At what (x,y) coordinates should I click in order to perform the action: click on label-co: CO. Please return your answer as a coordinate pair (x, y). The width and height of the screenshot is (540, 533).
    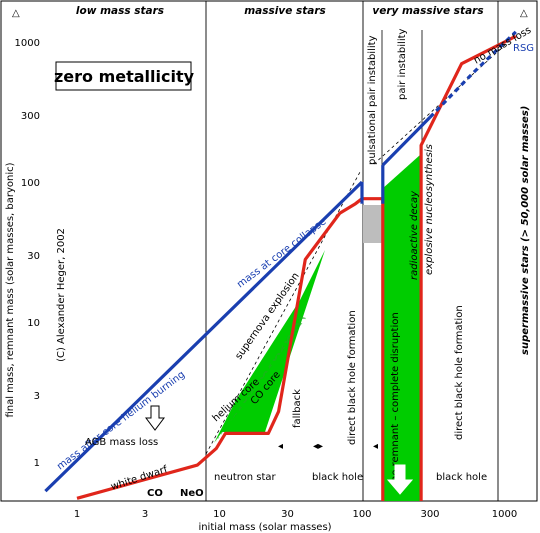
    Looking at the image, I should click on (155, 493).